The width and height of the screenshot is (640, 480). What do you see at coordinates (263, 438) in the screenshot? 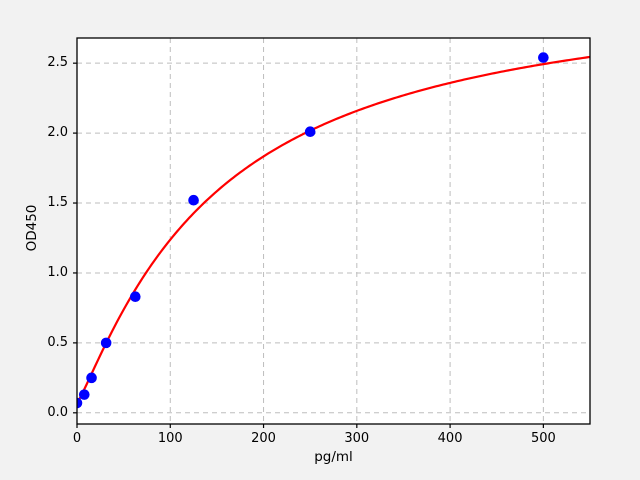
I see `x-tick-label: 200` at bounding box center [263, 438].